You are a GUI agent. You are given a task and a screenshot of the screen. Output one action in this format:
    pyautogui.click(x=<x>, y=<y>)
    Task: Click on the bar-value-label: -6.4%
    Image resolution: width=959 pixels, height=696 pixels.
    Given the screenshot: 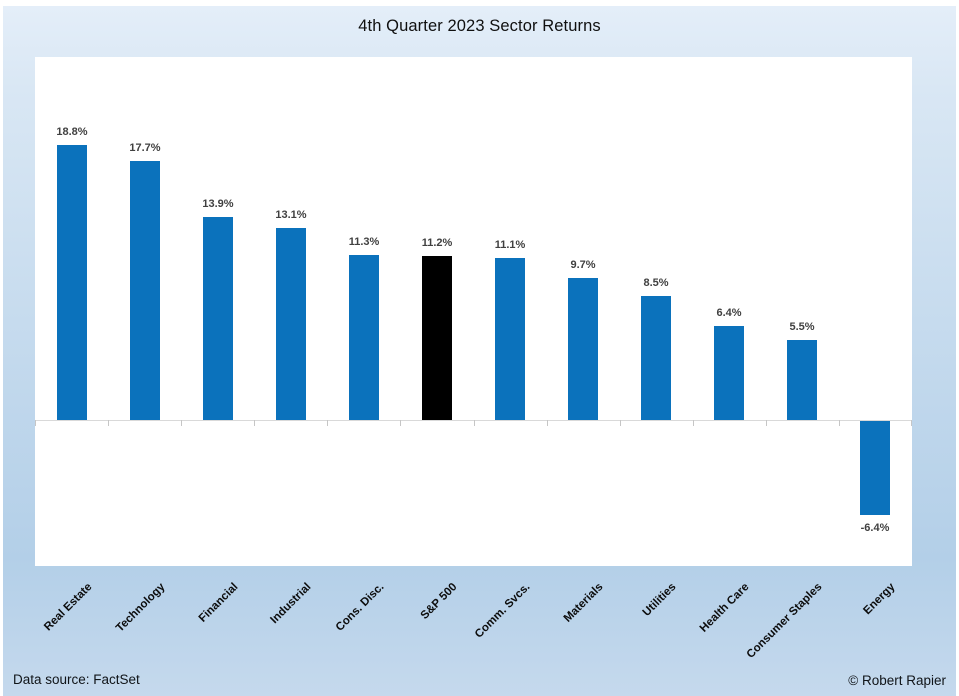 What is the action you would take?
    pyautogui.click(x=875, y=528)
    